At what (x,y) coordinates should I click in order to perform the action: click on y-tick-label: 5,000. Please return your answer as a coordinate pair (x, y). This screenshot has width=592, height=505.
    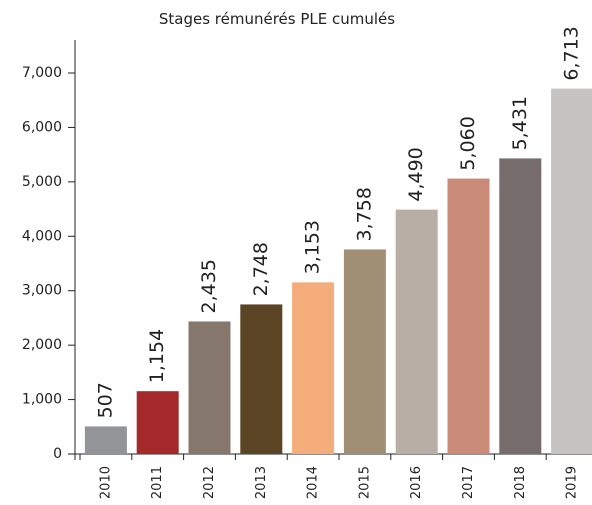
    Looking at the image, I should click on (42, 182).